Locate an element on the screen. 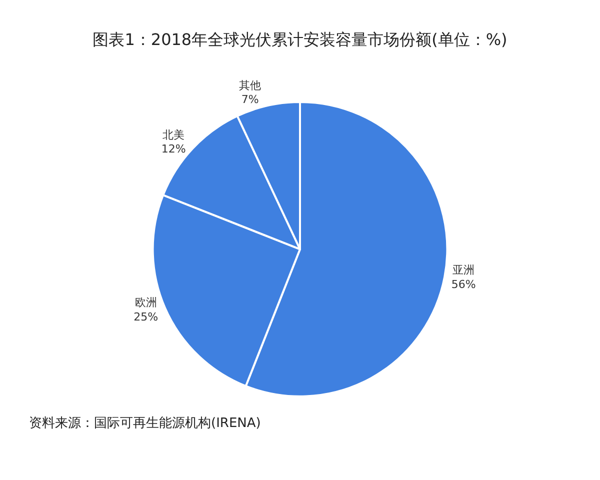  slice-label: 亚洲 is located at coordinates (463, 270).